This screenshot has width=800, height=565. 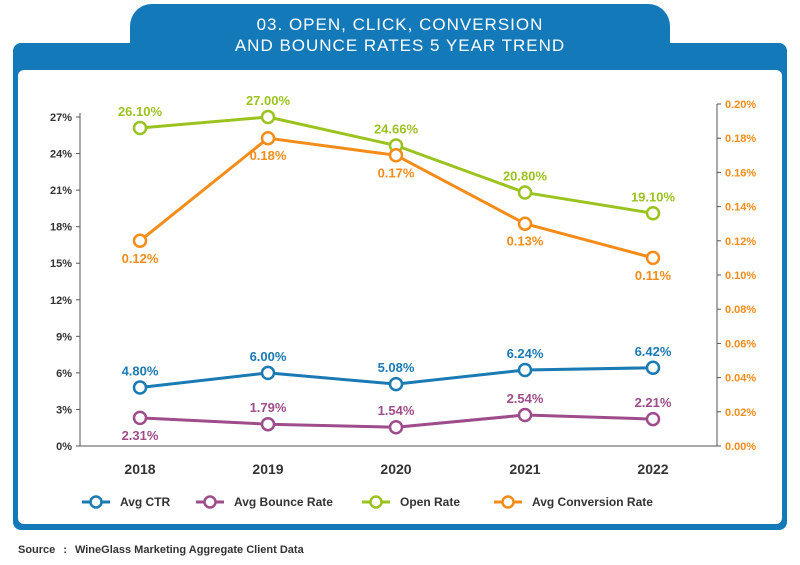 I want to click on left-axis-tick-label: 3%, so click(x=64, y=410).